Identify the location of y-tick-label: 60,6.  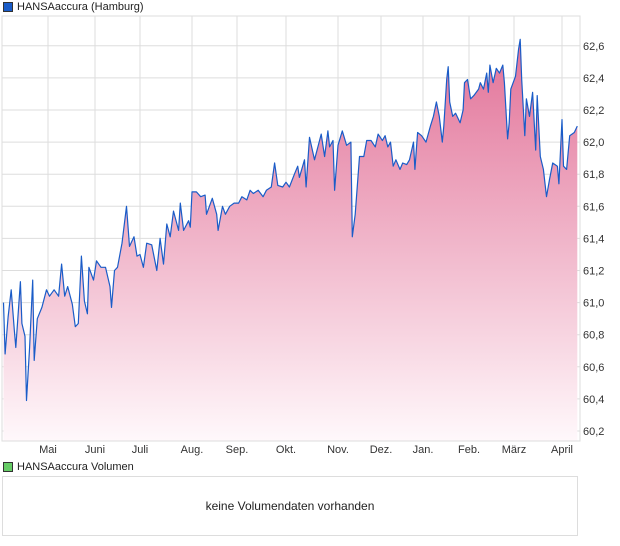
(593, 368).